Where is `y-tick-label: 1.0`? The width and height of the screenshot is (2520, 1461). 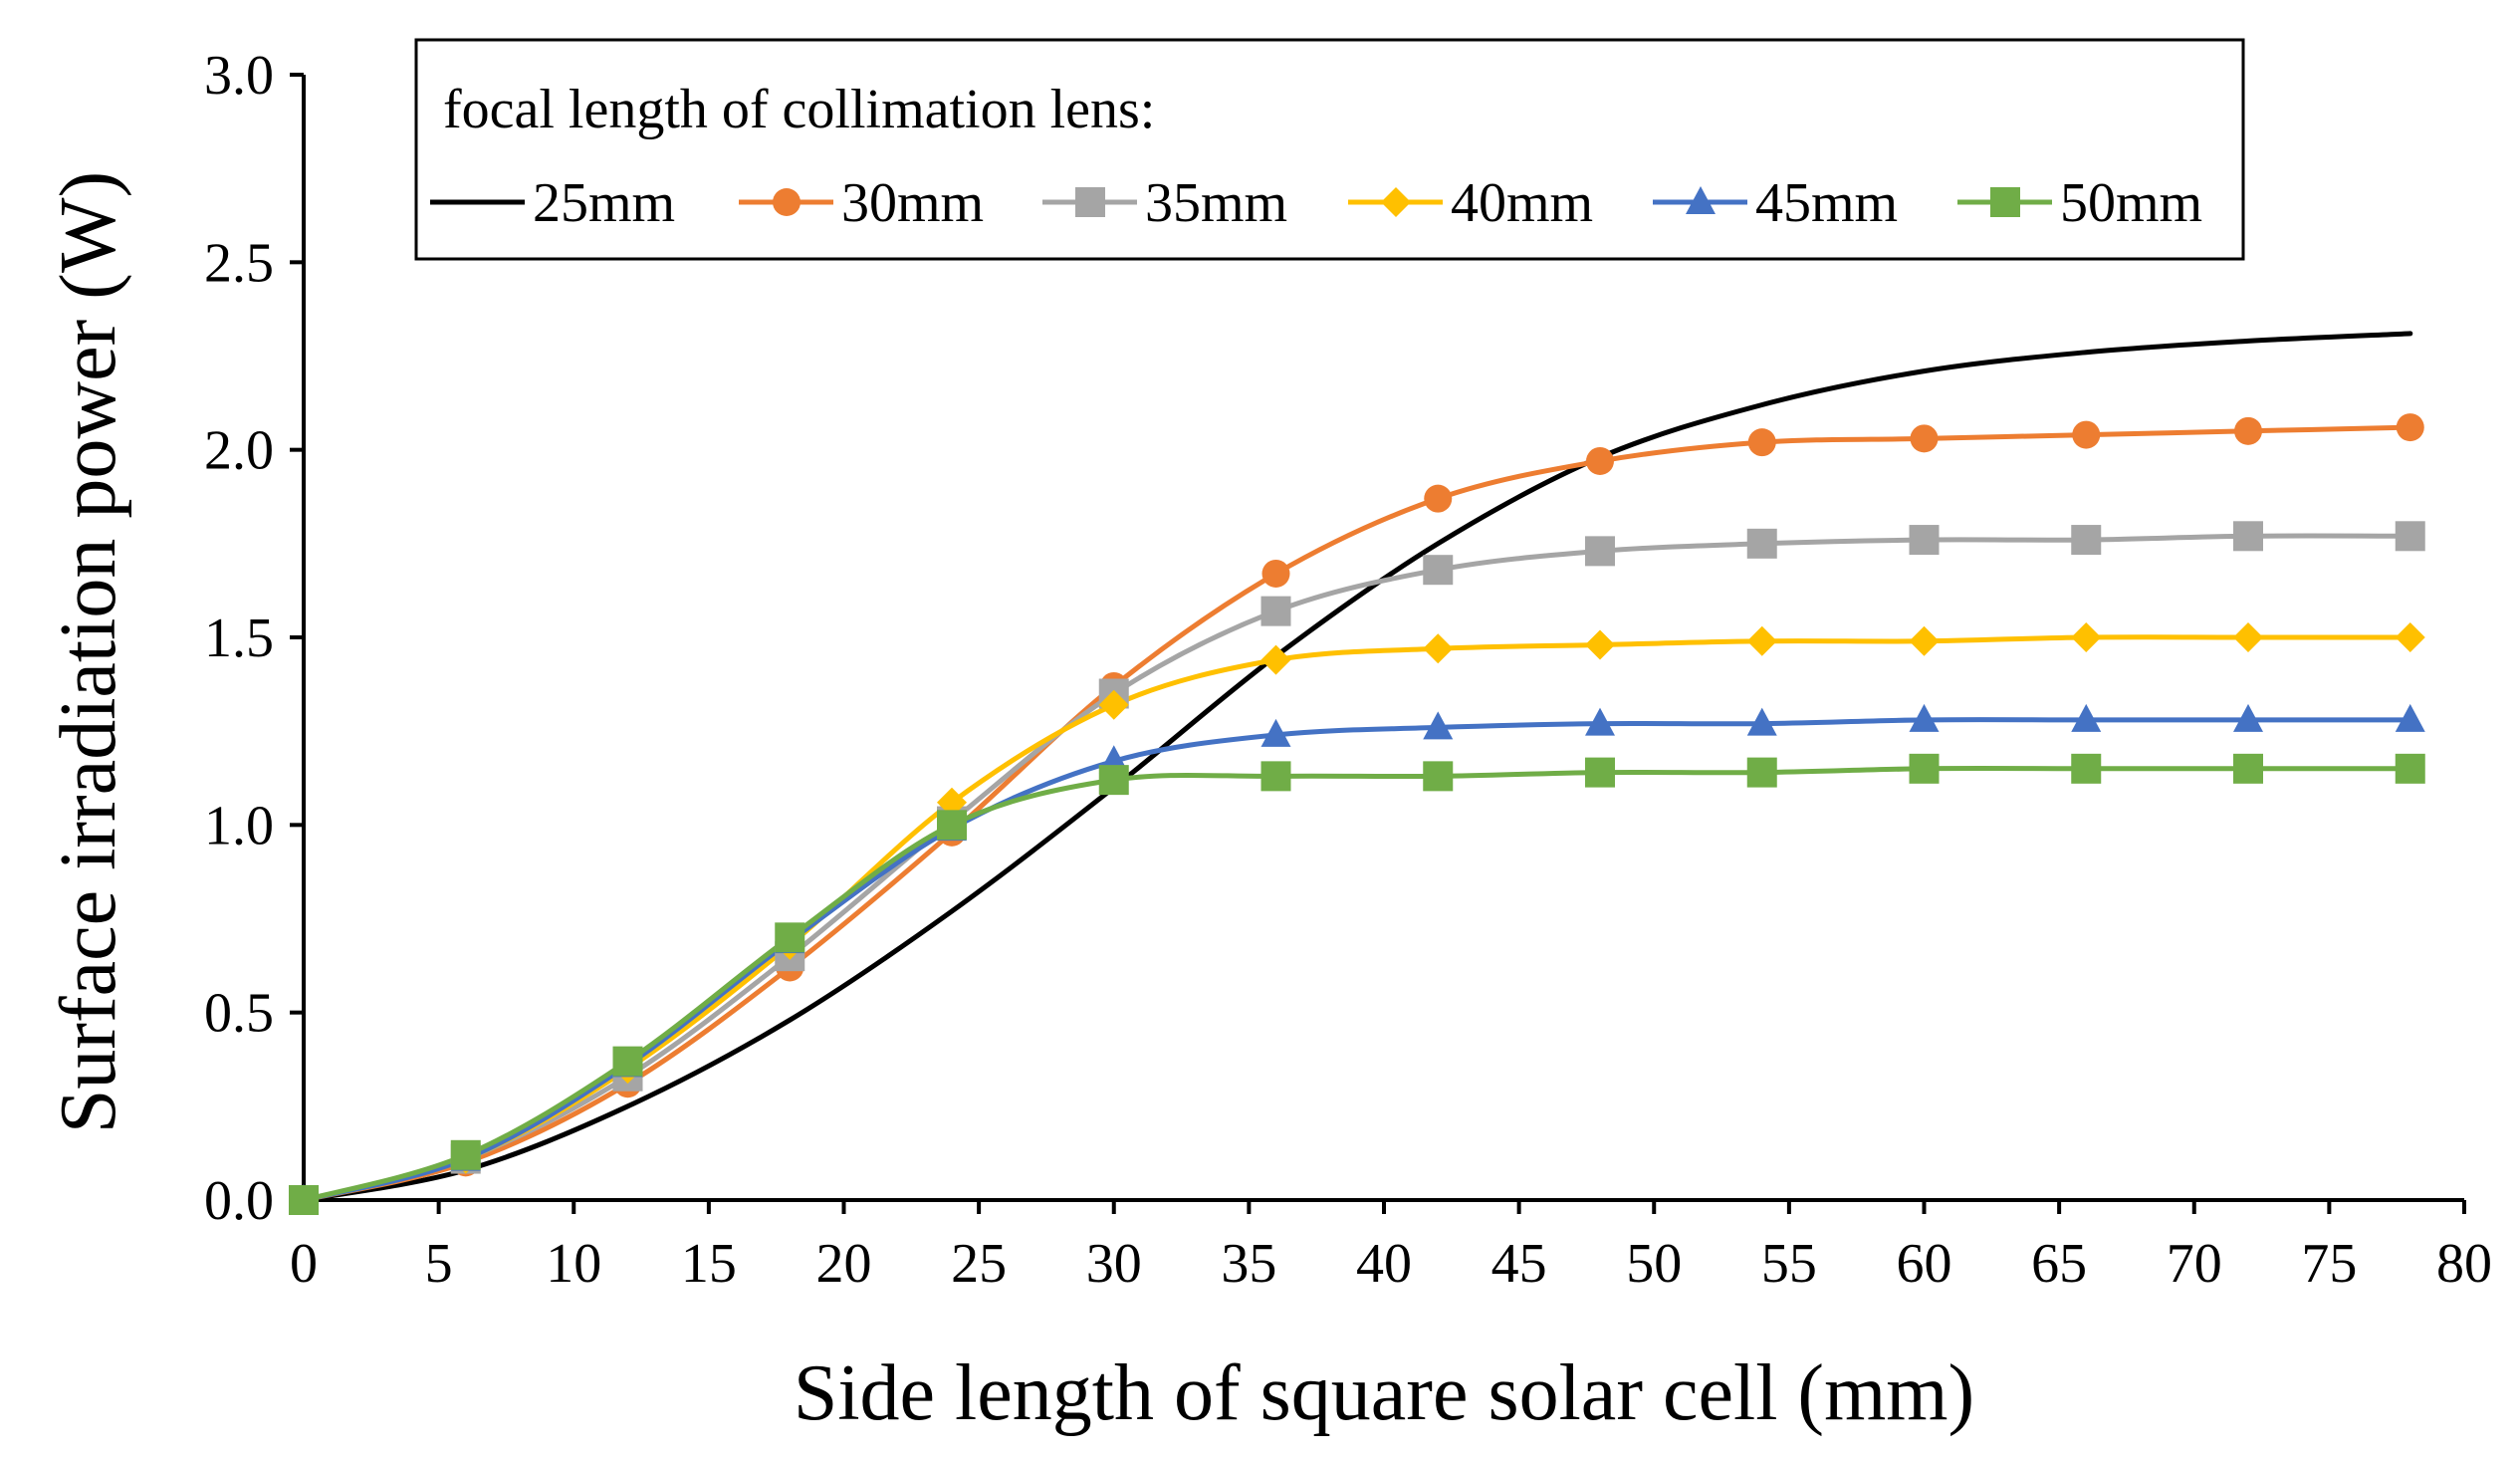 y-tick-label: 1.0 is located at coordinates (239, 825).